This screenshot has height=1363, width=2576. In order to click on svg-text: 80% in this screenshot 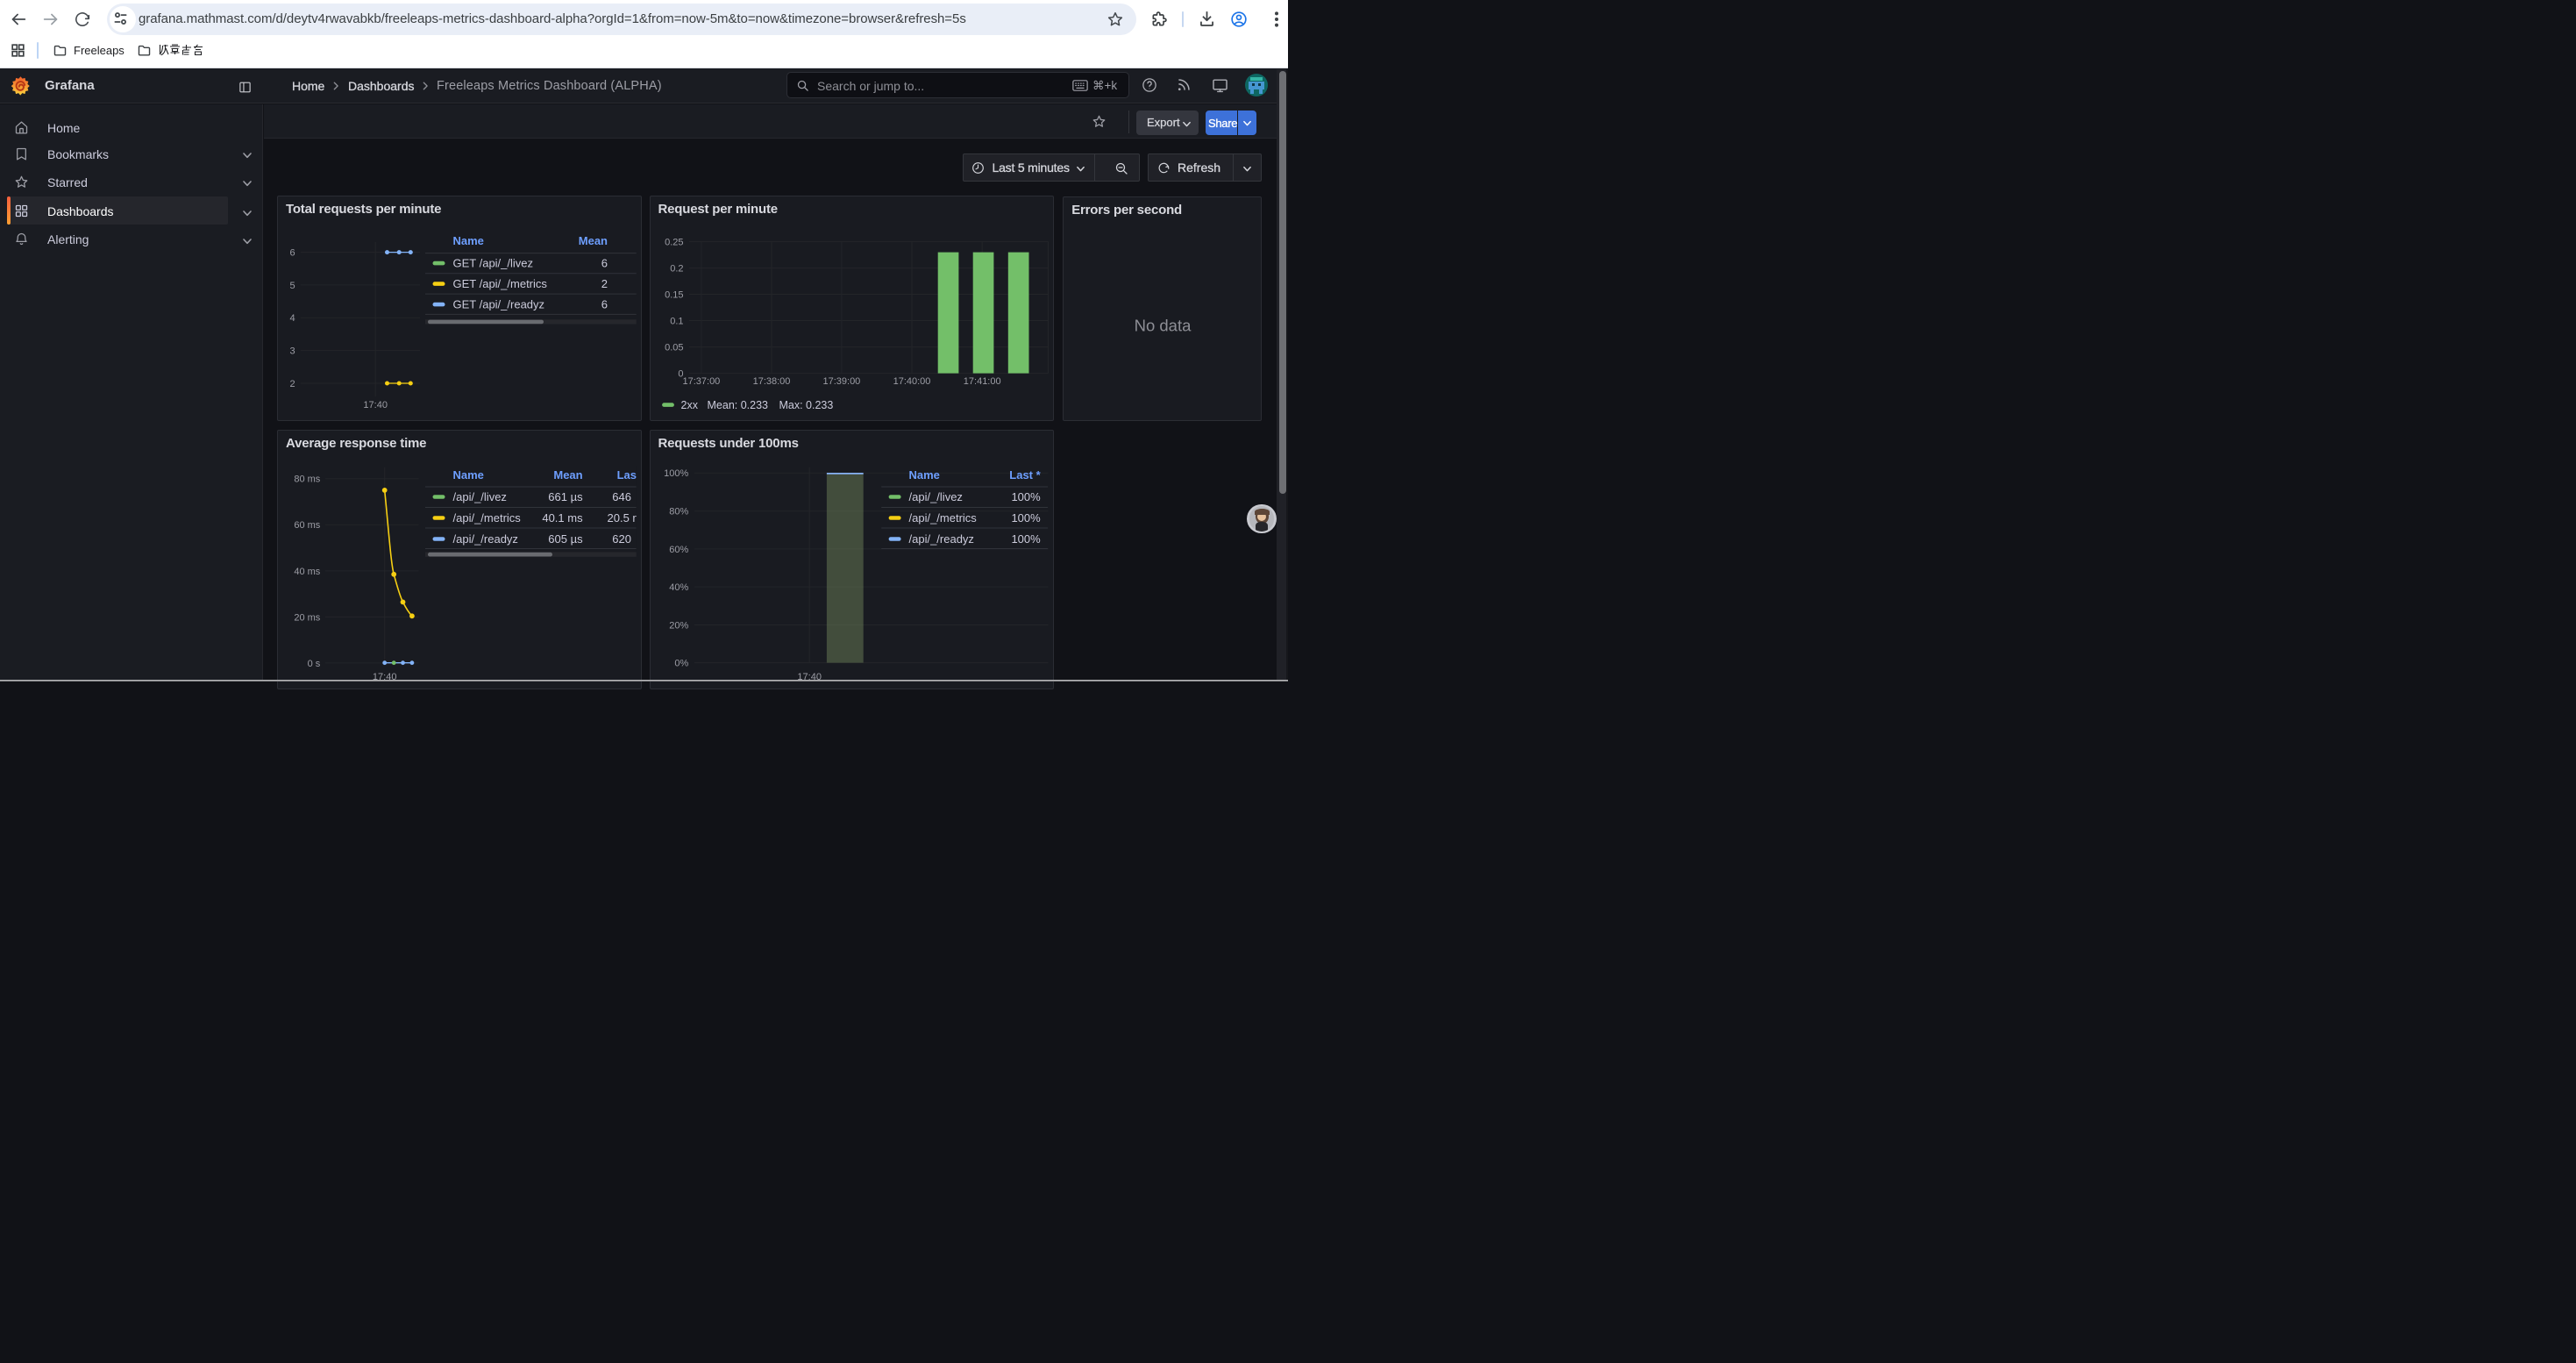, I will do `click(678, 511)`.